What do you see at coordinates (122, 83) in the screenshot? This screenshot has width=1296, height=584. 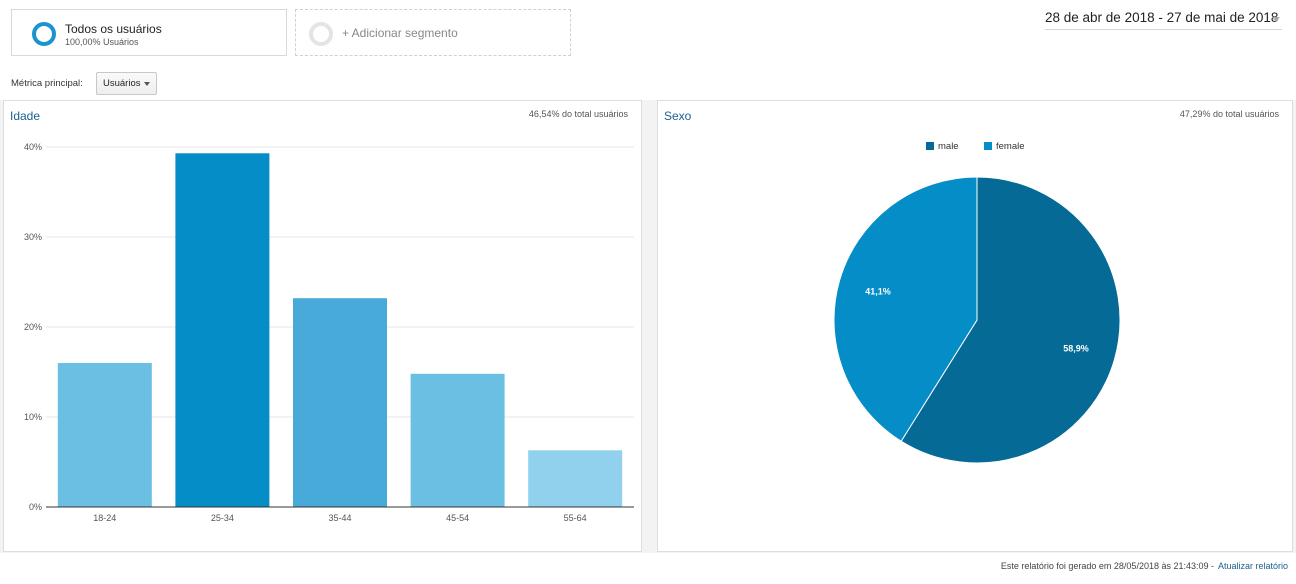 I see `metric-selected-value: Usuários` at bounding box center [122, 83].